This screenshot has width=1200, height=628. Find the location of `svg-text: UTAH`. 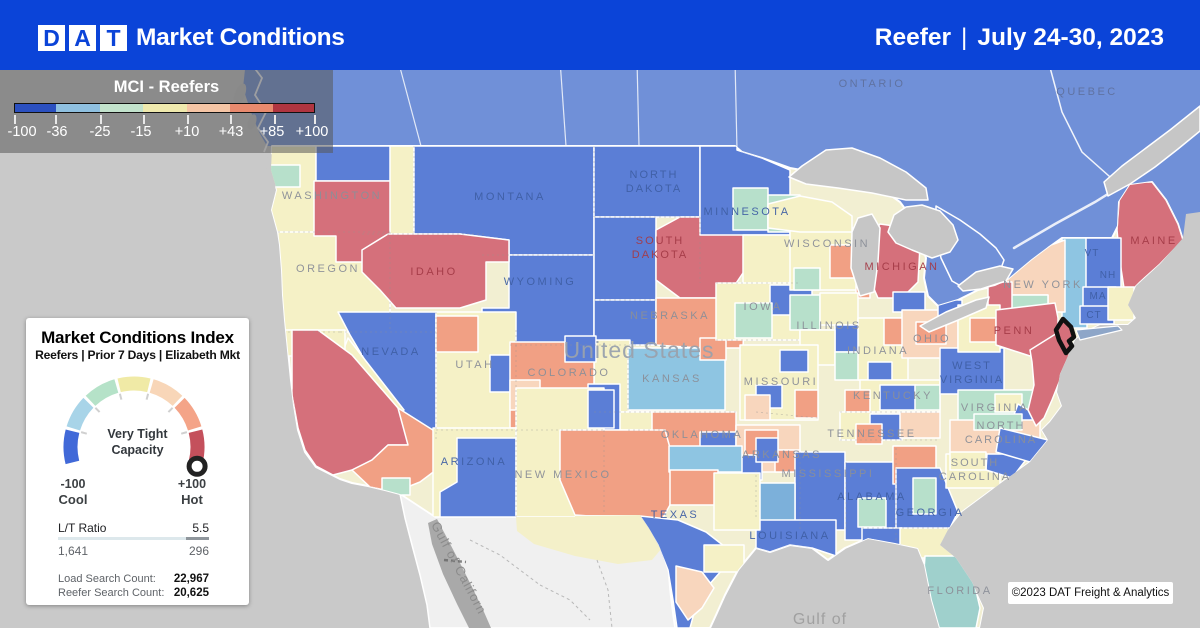

svg-text: UTAH is located at coordinates (474, 365).